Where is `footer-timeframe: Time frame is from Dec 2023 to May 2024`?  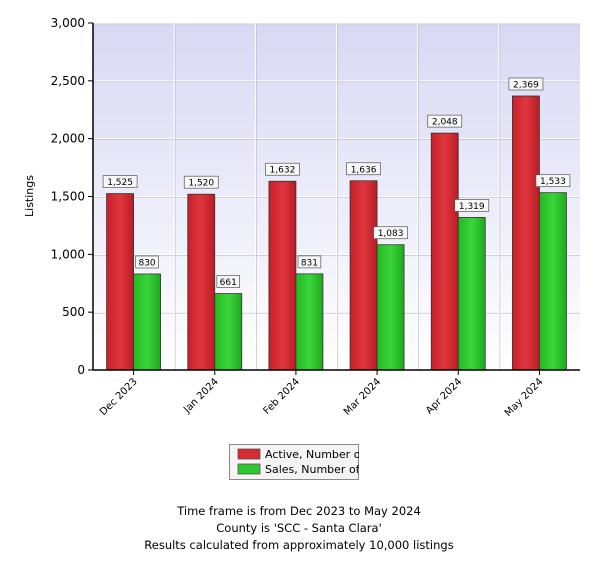 footer-timeframe: Time frame is from Dec 2023 to May 2024 is located at coordinates (299, 511).